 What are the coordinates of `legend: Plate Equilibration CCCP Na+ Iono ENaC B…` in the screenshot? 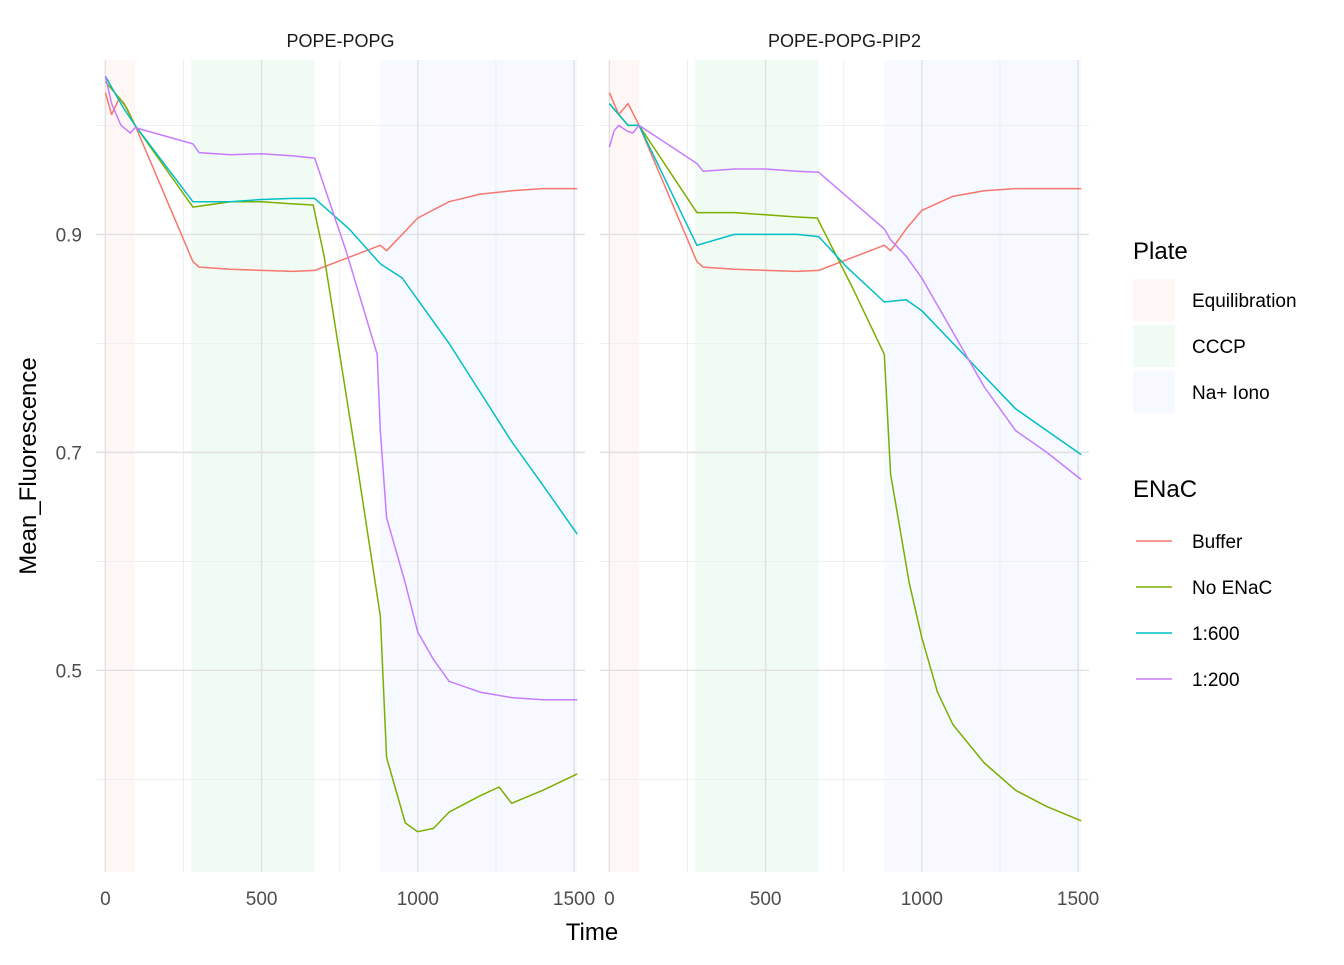 It's located at (1215, 464).